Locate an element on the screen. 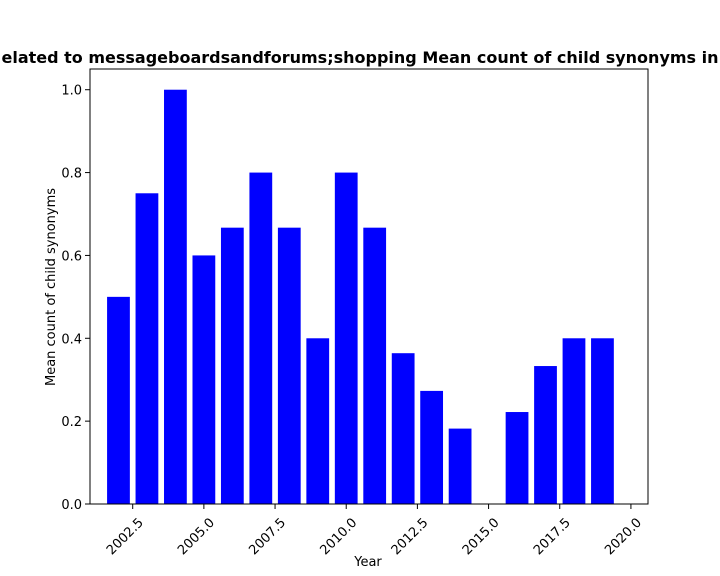  bar-2014 is located at coordinates (460, 466).